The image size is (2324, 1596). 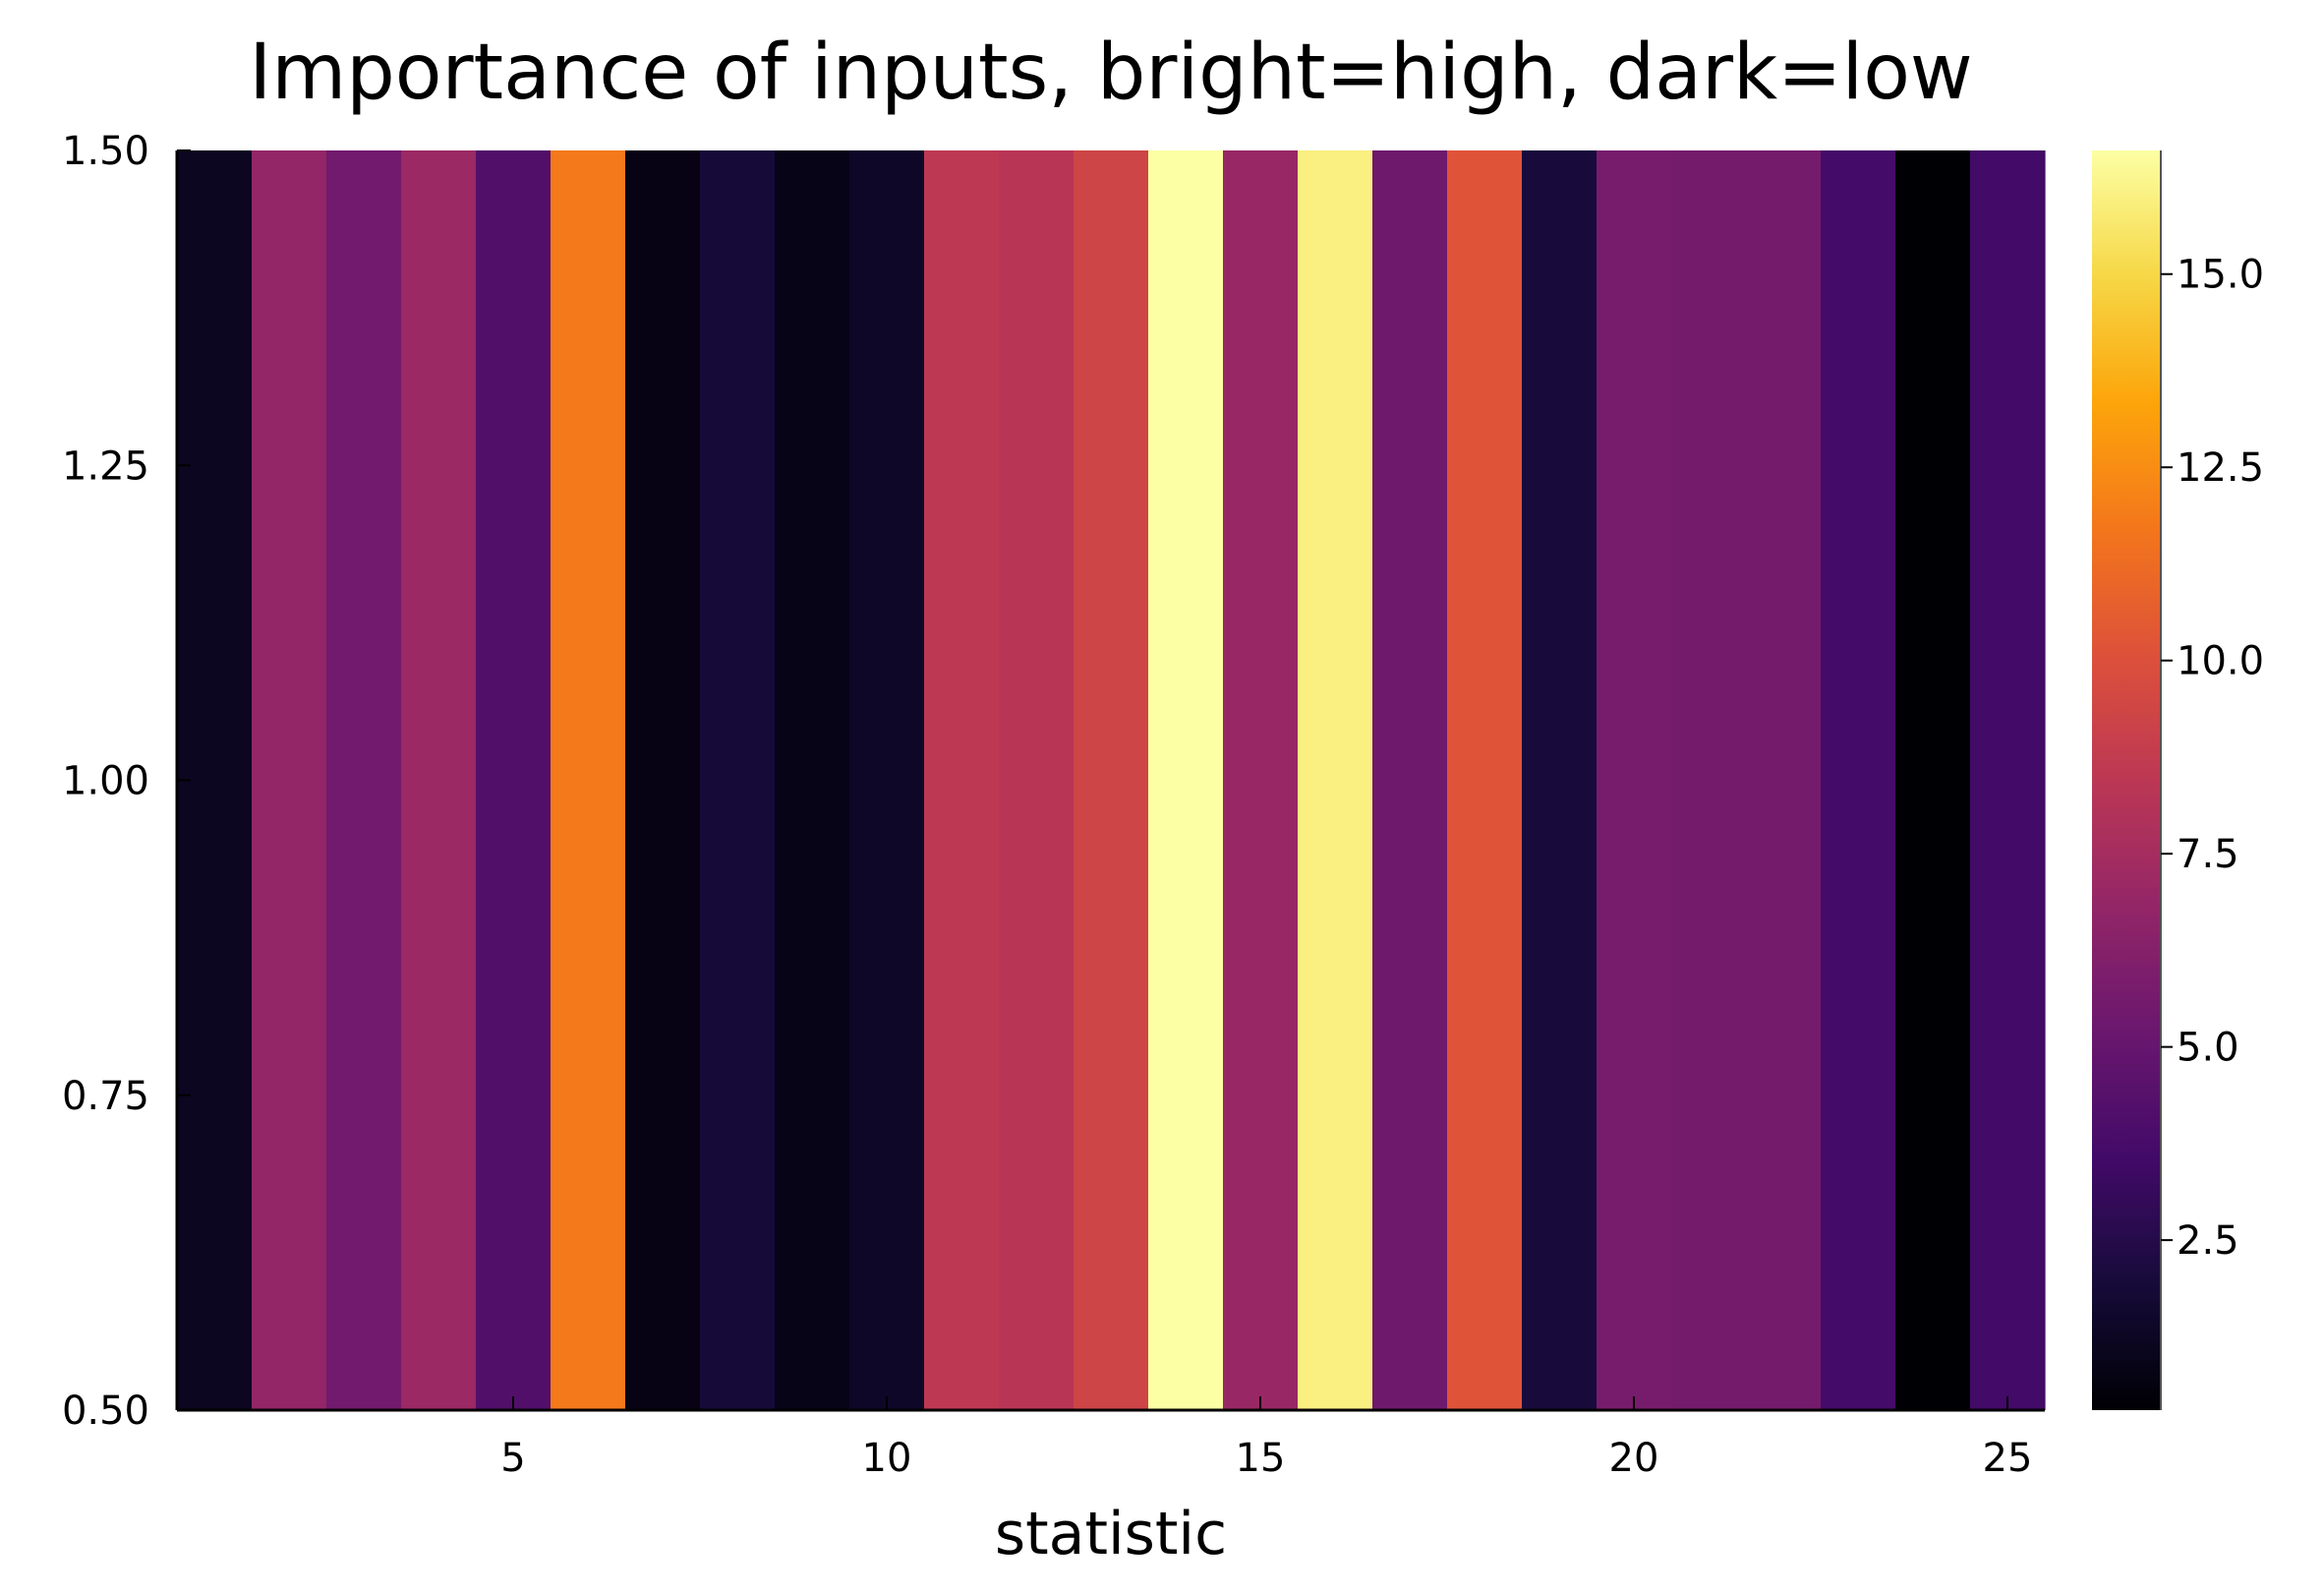 I want to click on x-axis-label: statistic, so click(x=1111, y=1534).